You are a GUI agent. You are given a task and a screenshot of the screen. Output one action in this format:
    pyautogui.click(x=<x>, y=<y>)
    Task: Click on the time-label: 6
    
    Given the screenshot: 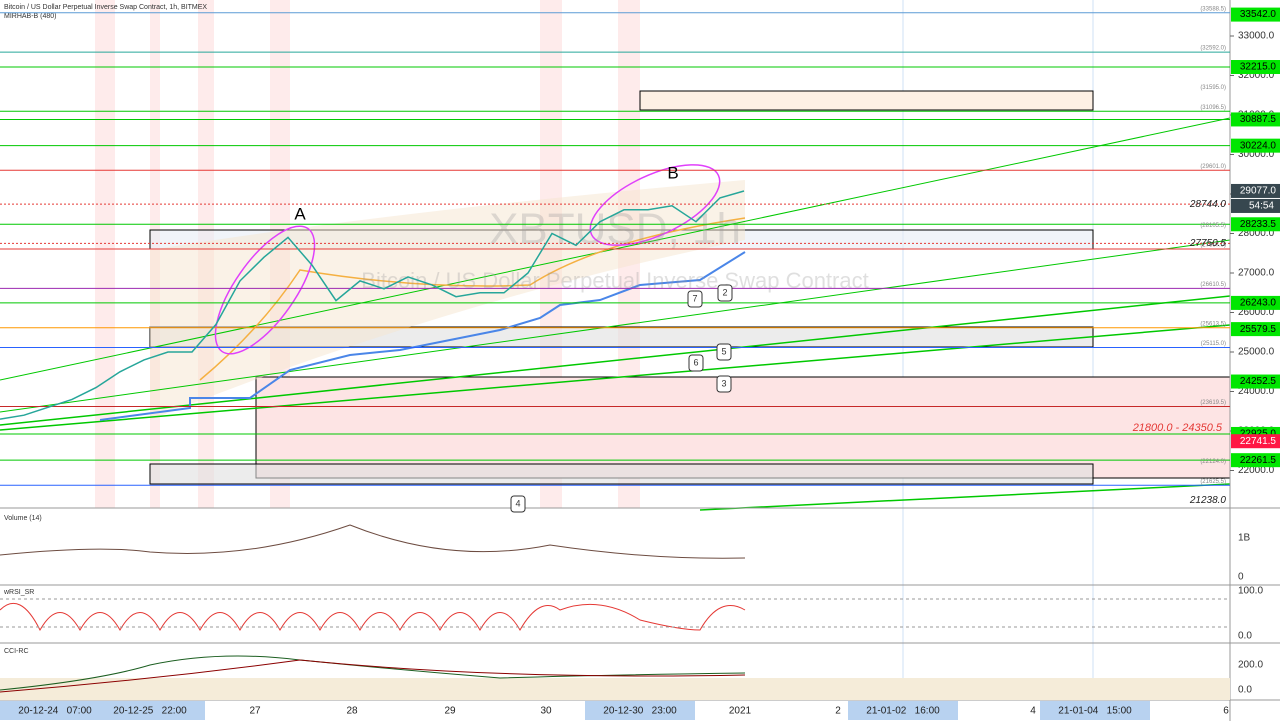 What is the action you would take?
    pyautogui.click(x=1226, y=711)
    